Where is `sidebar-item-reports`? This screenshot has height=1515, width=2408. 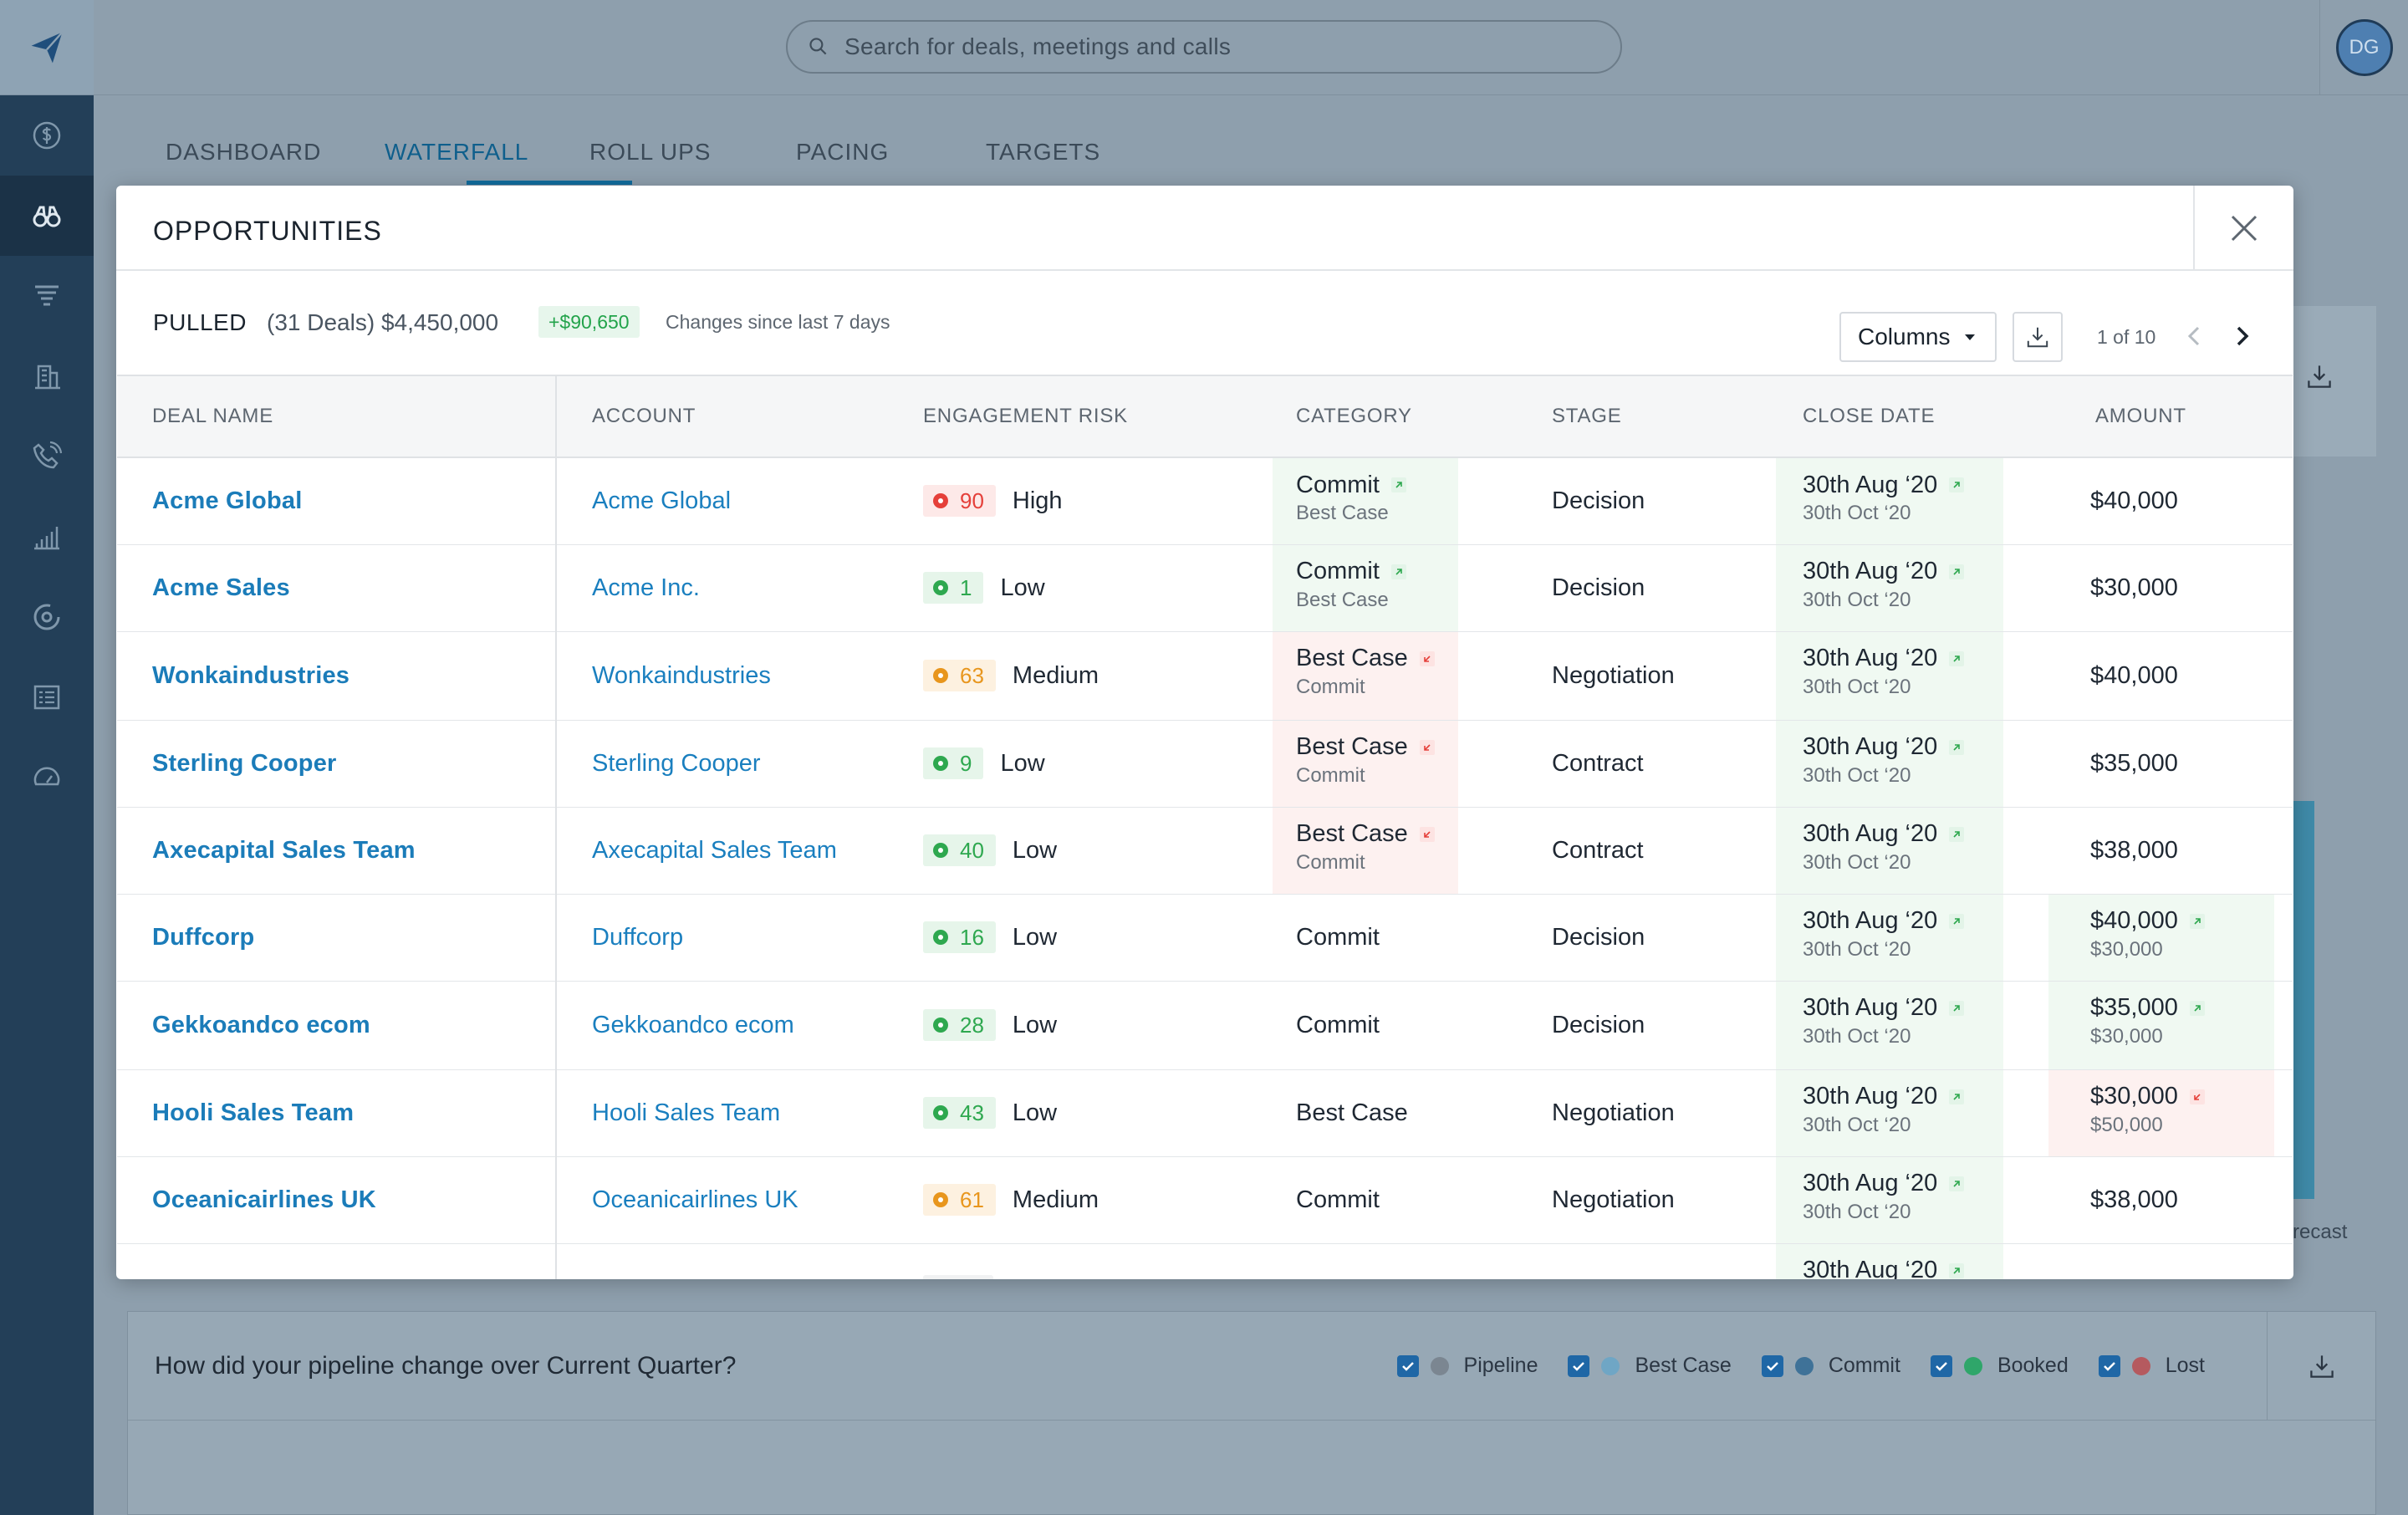 sidebar-item-reports is located at coordinates (47, 697).